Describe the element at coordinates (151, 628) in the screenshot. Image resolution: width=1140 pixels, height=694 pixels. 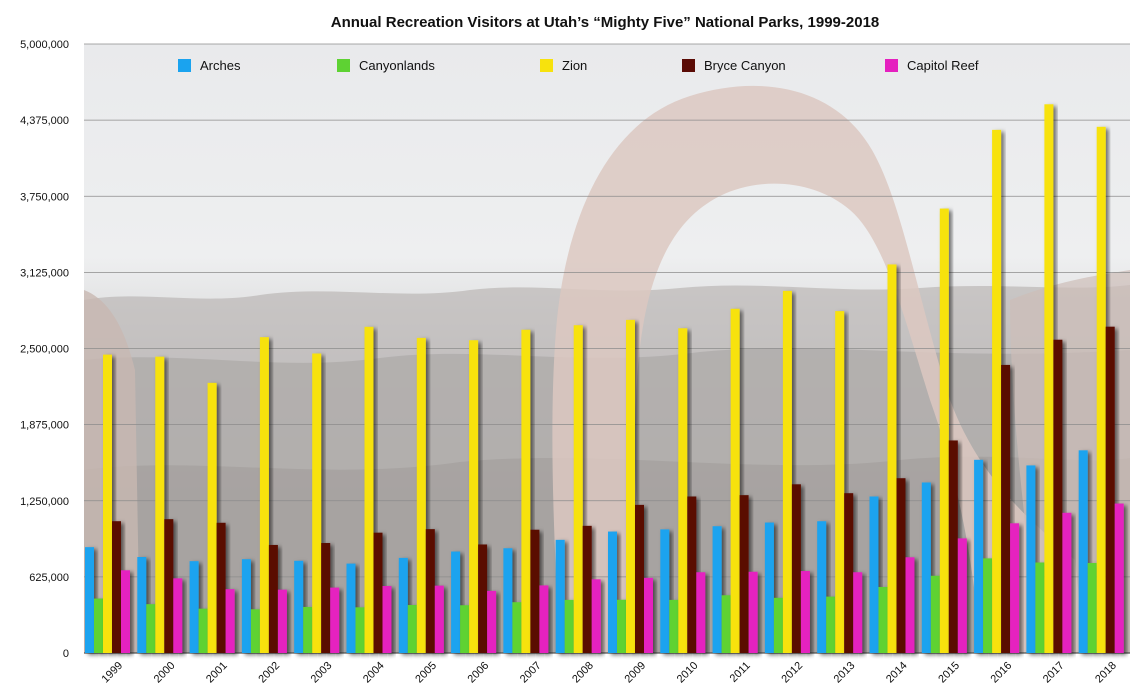
I see `bar-canyonlands-2000` at that location.